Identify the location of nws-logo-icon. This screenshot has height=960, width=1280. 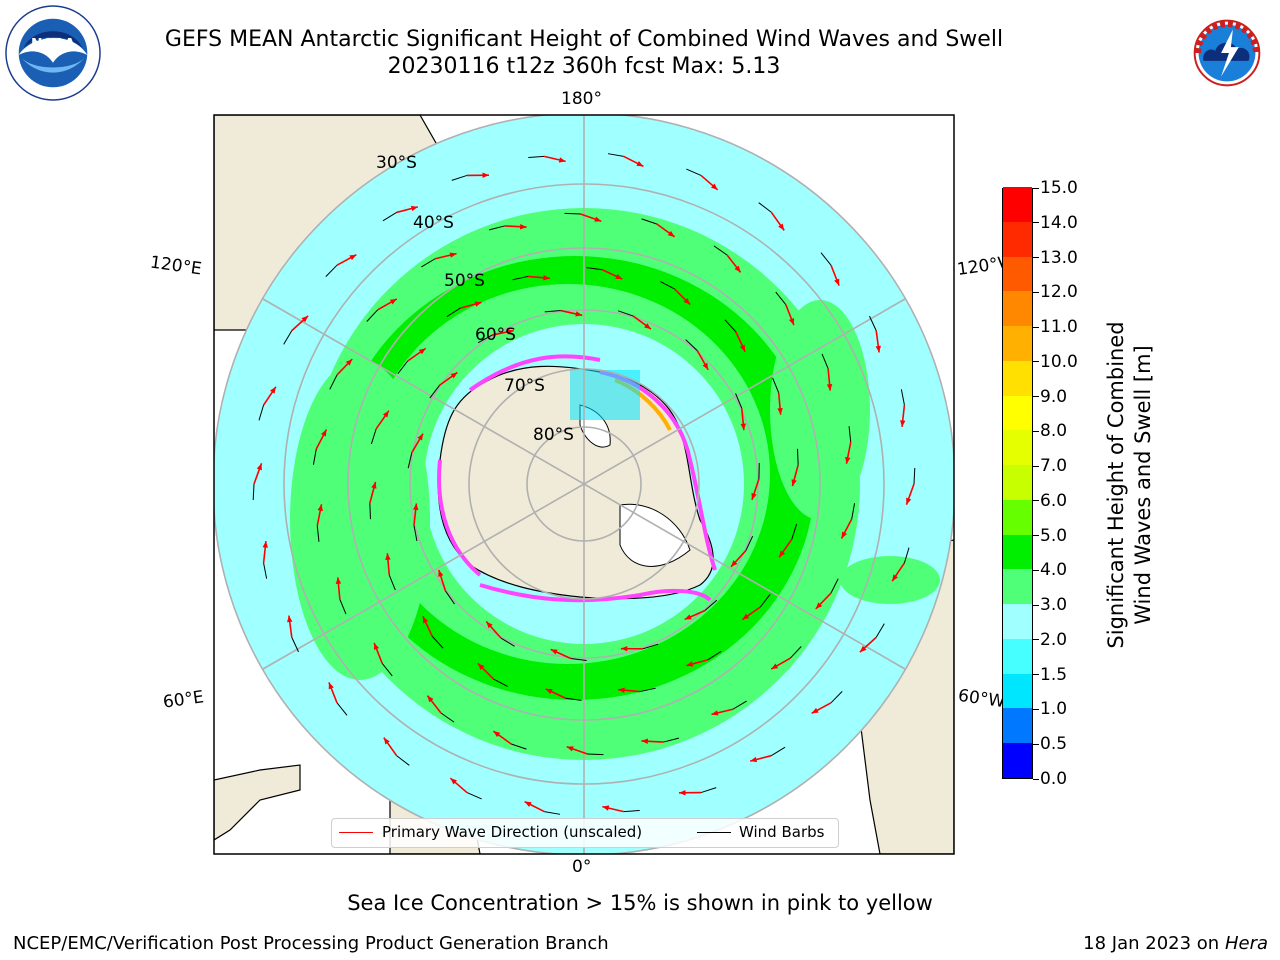
(1227, 53).